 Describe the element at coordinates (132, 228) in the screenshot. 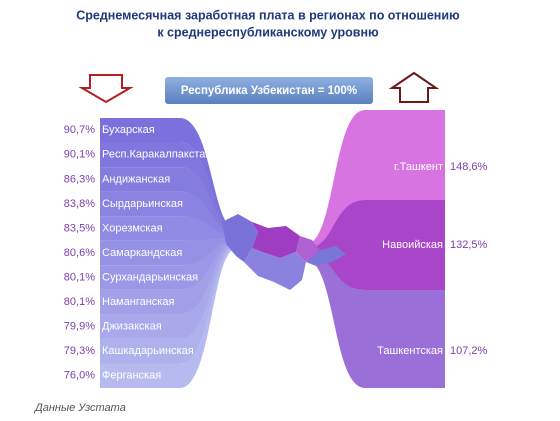

I see `region-name: Хорезмская` at that location.